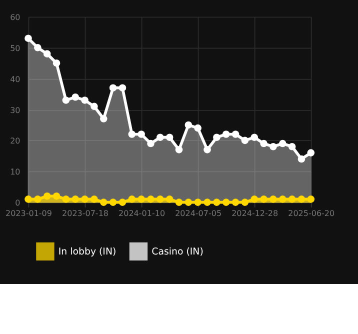 The image size is (358, 334). Describe the element at coordinates (178, 252) in the screenshot. I see `legend-label: Casino (IN)` at that location.